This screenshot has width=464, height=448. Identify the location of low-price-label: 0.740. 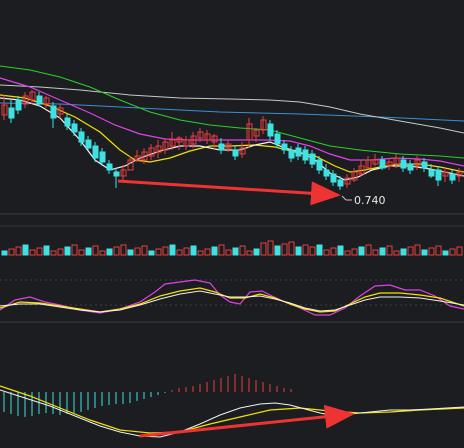
(370, 200).